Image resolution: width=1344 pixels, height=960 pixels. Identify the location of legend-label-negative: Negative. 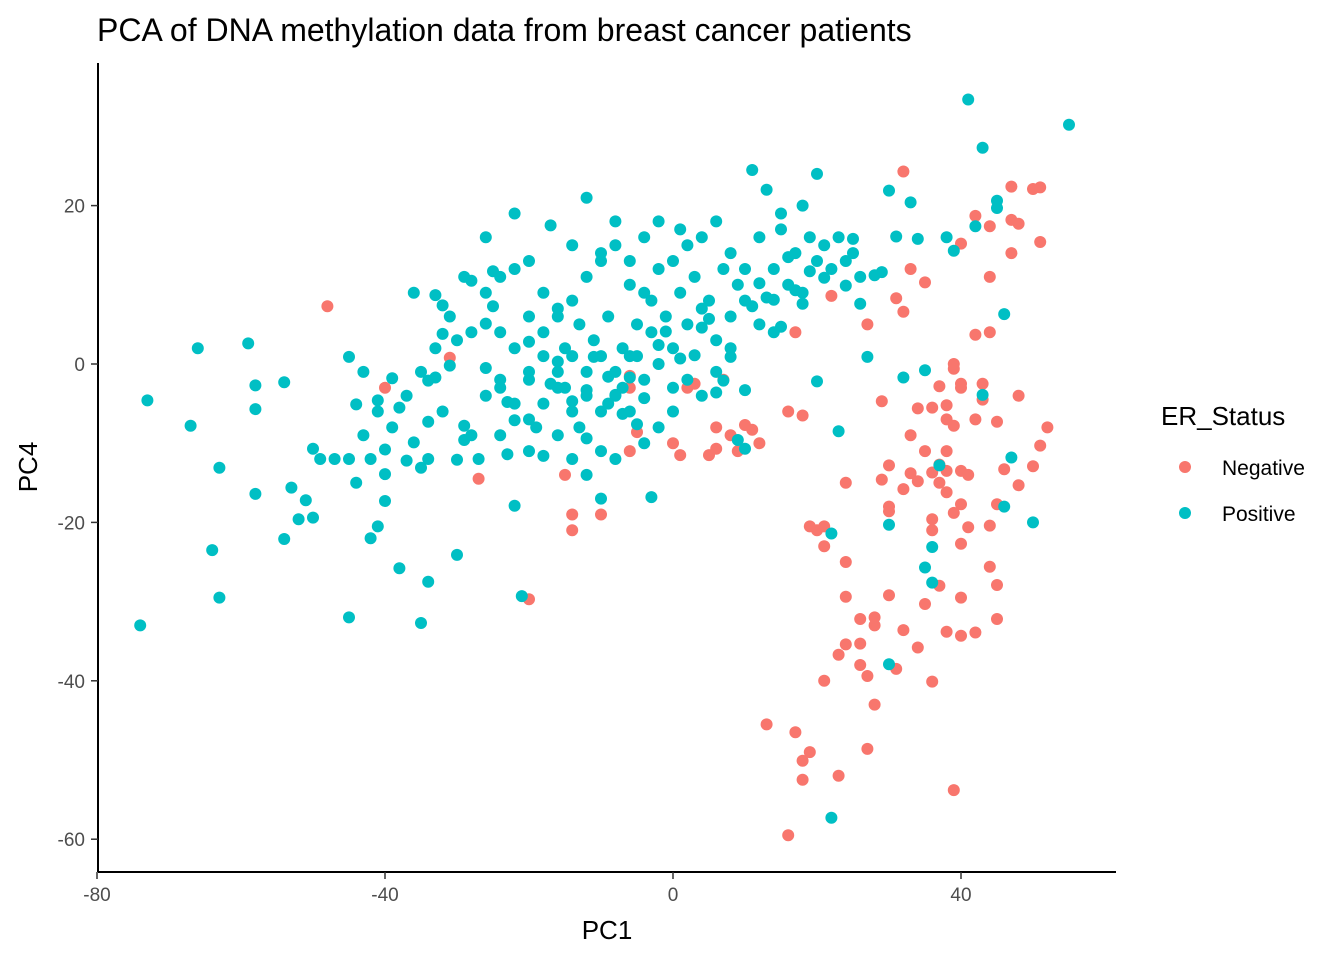
(1263, 468).